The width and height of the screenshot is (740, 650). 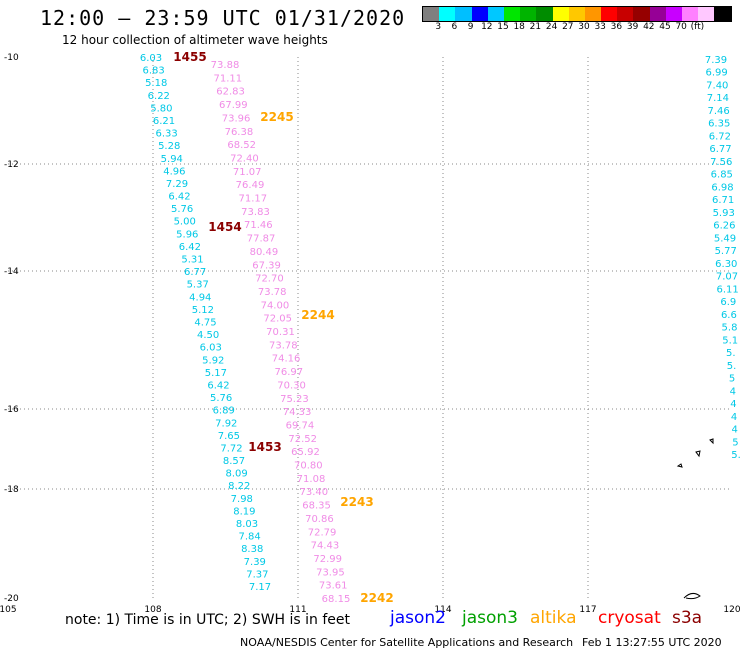 What do you see at coordinates (236, 118) in the screenshot?
I see `wave-height-label: 73.96` at bounding box center [236, 118].